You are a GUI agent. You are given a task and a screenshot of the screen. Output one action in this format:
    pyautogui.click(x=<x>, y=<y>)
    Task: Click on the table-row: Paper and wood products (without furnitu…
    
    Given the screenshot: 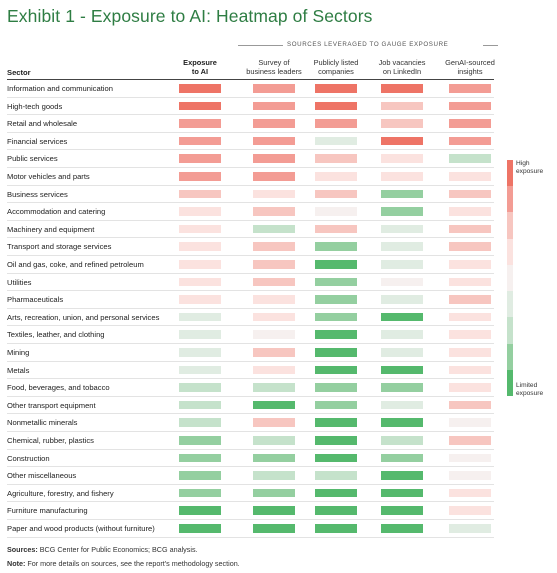 What is the action you would take?
    pyautogui.click(x=250, y=529)
    